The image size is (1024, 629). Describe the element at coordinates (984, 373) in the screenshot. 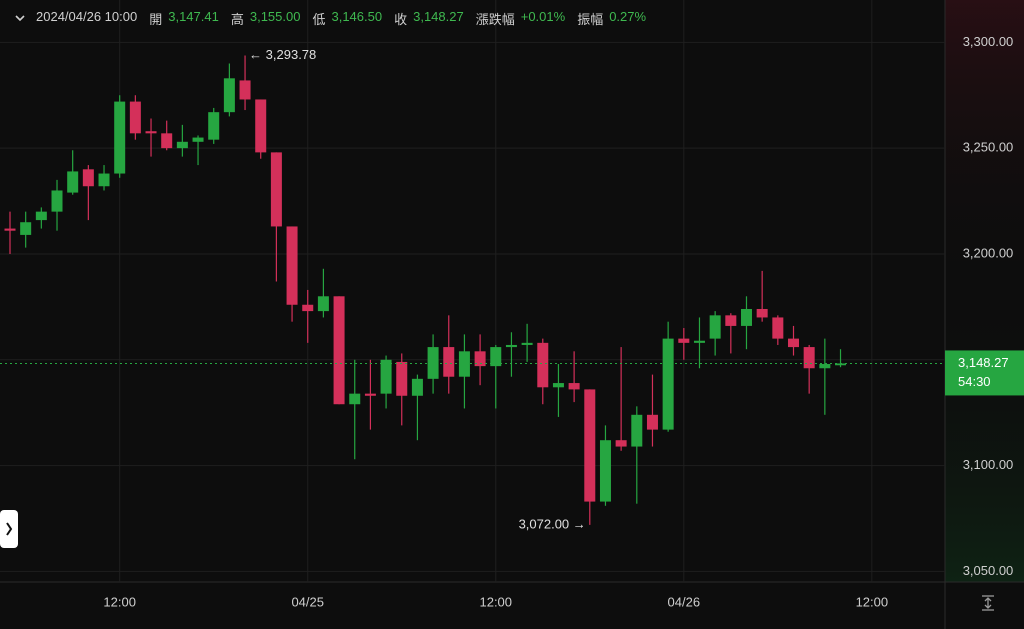

I see `last-price-box` at that location.